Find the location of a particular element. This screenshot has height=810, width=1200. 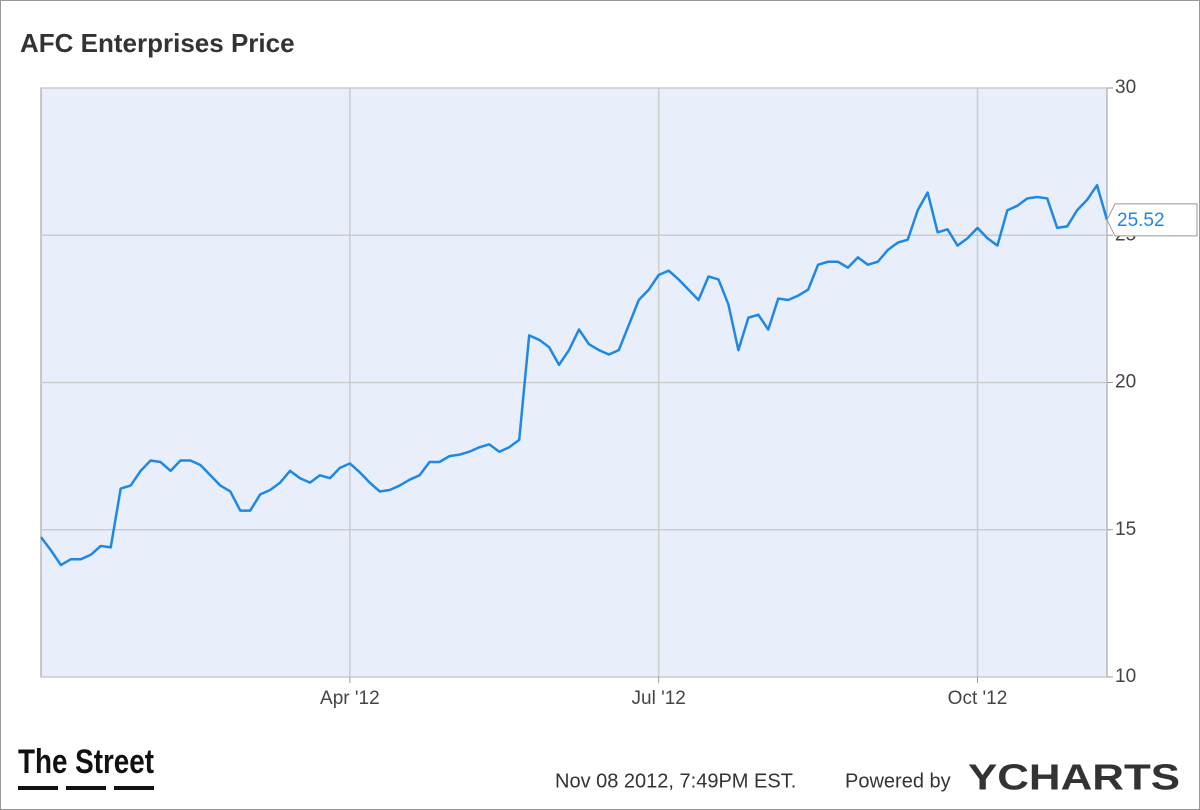

last-value-box is located at coordinates (1152, 220).